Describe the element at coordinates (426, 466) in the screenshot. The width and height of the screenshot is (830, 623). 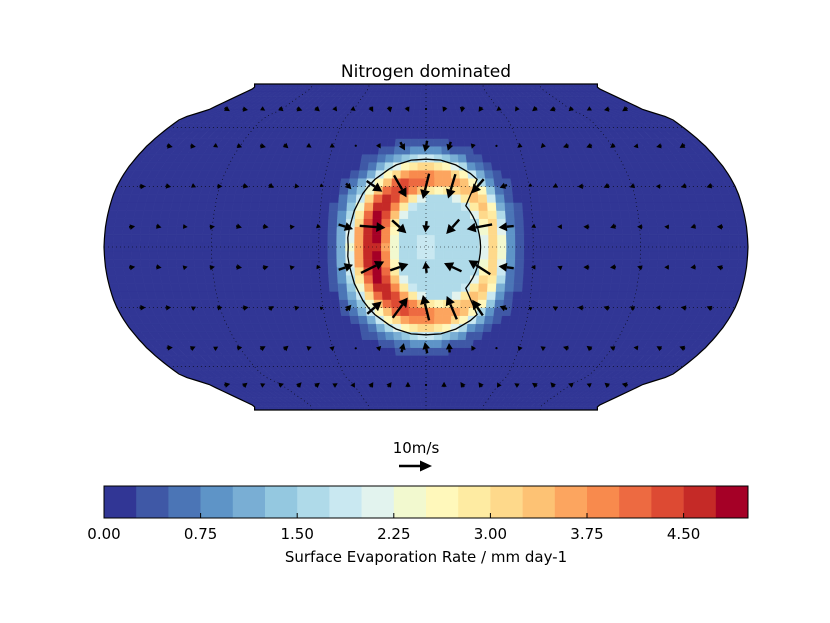
I see `quiver-key-arrowhead` at that location.